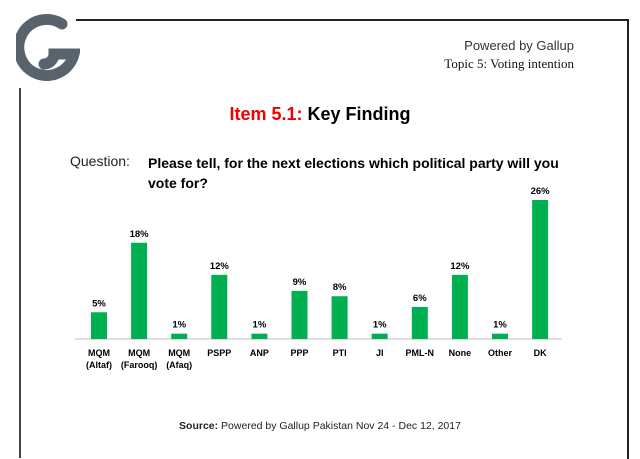 The height and width of the screenshot is (459, 640). Describe the element at coordinates (259, 353) in the screenshot. I see `x-tick-label: ANP` at that location.